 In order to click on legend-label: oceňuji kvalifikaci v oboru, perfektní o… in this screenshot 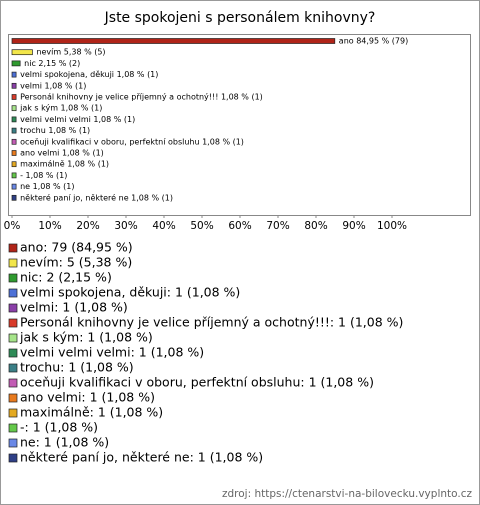, I will do `click(197, 382)`.